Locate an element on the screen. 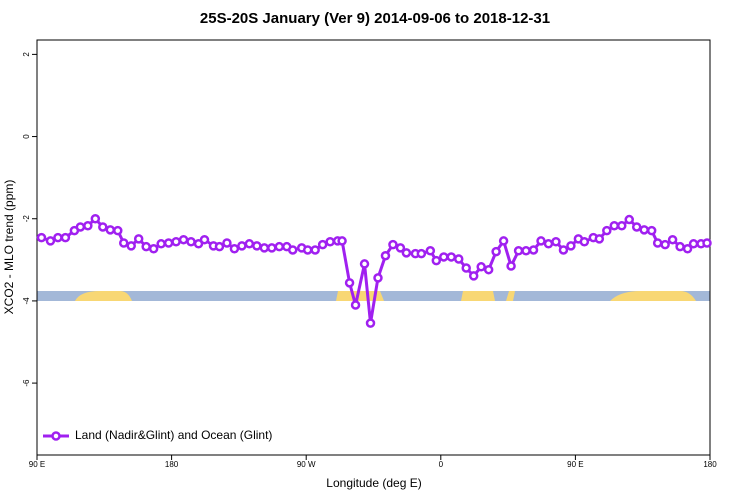 Image resolution: width=750 pixels, height=500 pixels. y-tick-label: 0 is located at coordinates (26, 136).